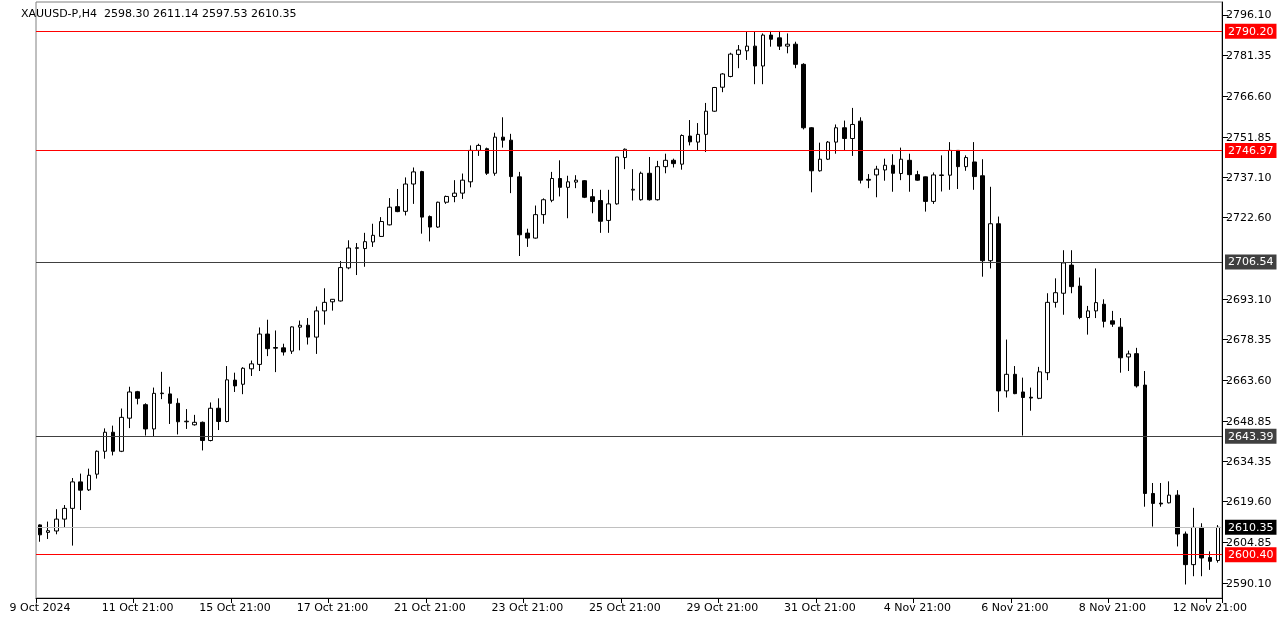  I want to click on y-tick-label: 2781.35, so click(1249, 56).